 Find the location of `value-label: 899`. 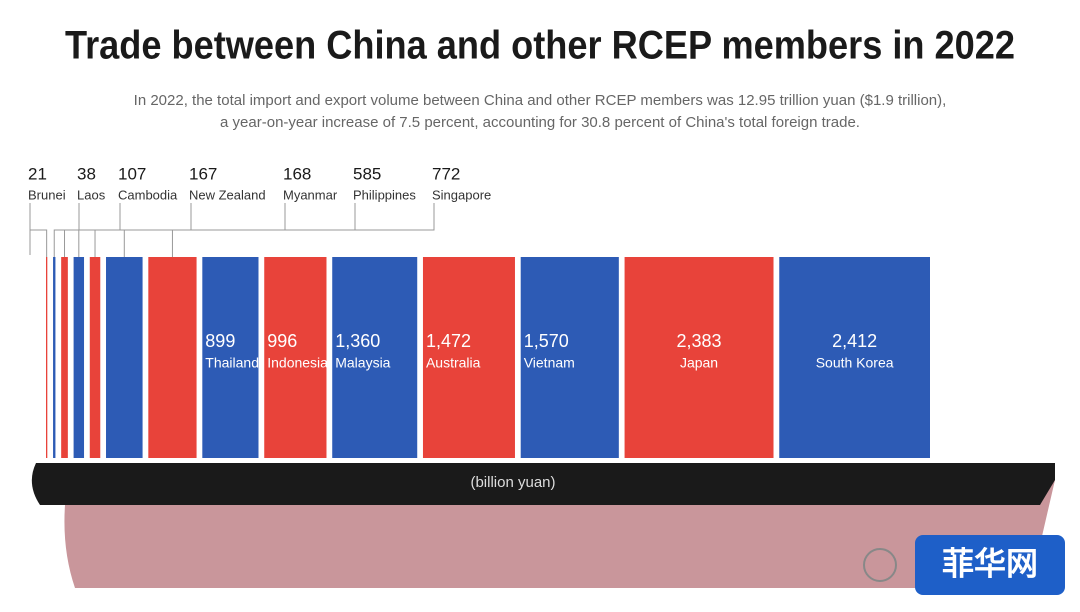

value-label: 899 is located at coordinates (220, 341).